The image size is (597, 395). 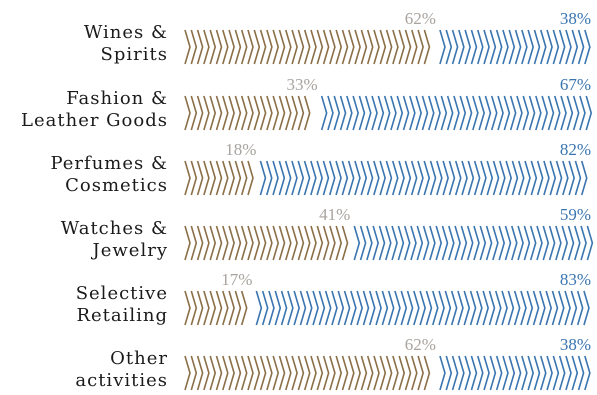 I want to click on value-label-segment-2: 83%, so click(x=575, y=279).